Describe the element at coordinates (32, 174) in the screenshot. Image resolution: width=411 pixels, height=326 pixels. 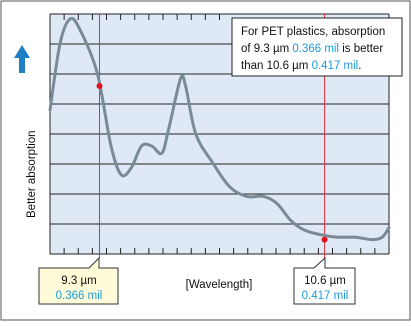
I see `y-axis-label: Better absorption` at that location.